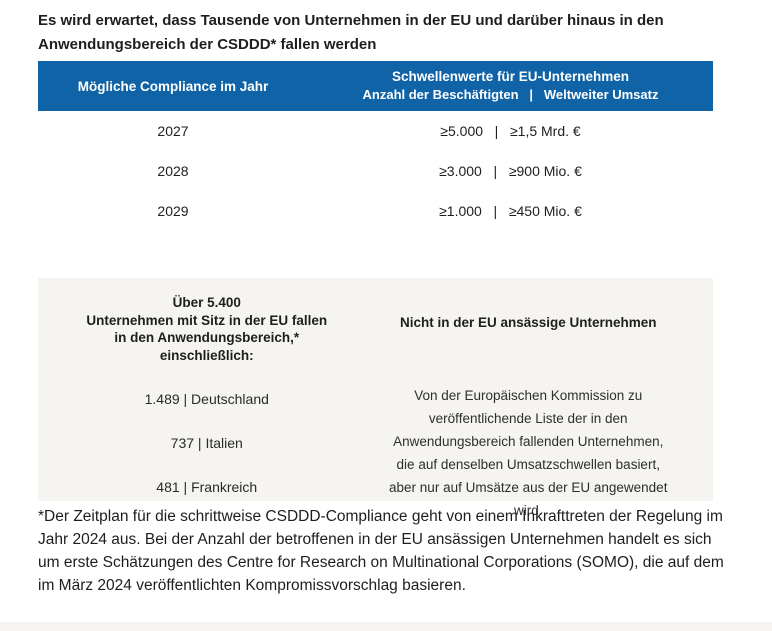 This screenshot has height=631, width=772. What do you see at coordinates (173, 171) in the screenshot?
I see `year-cell: 2028` at bounding box center [173, 171].